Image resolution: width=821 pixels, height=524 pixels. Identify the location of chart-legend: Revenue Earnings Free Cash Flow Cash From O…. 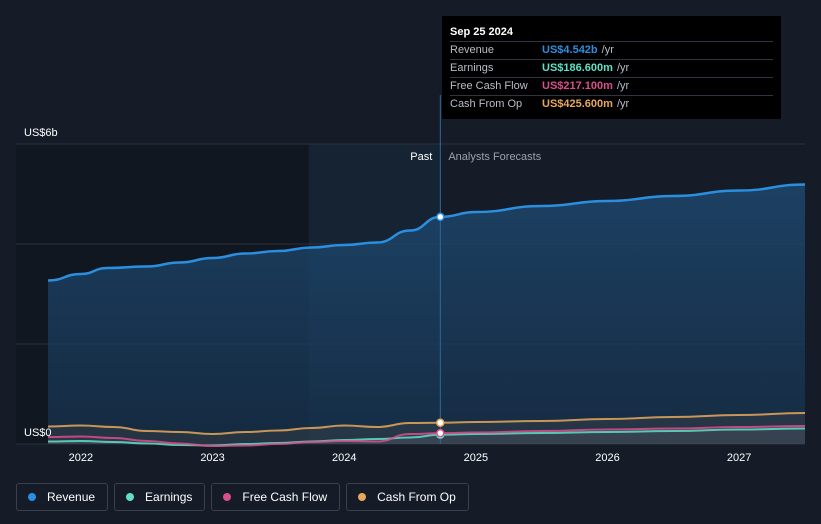
(242, 497).